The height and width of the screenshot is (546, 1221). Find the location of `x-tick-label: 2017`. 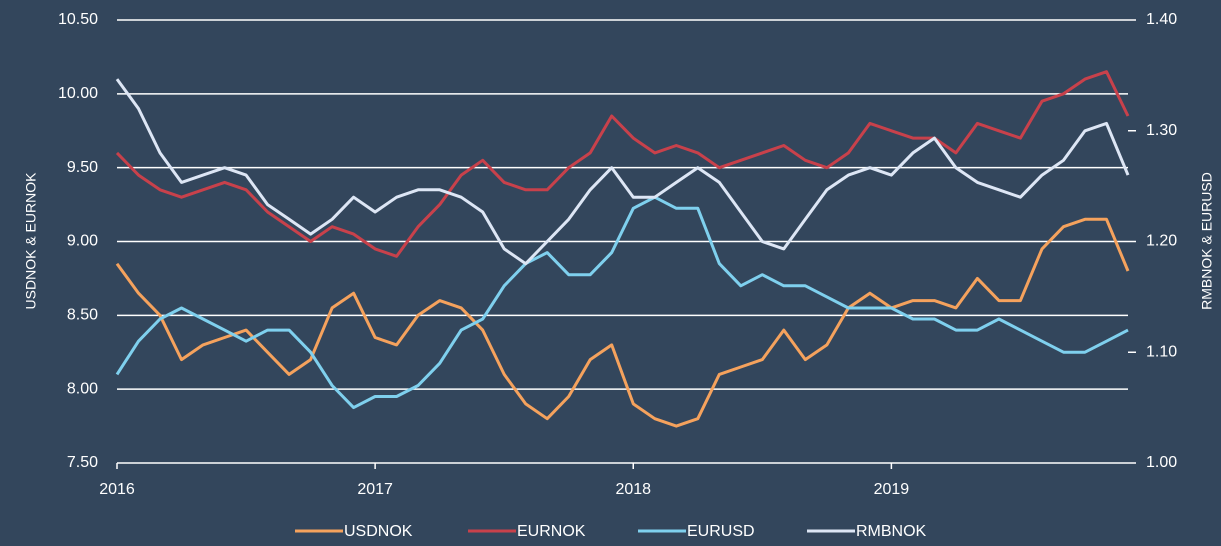

x-tick-label: 2017 is located at coordinates (375, 489).